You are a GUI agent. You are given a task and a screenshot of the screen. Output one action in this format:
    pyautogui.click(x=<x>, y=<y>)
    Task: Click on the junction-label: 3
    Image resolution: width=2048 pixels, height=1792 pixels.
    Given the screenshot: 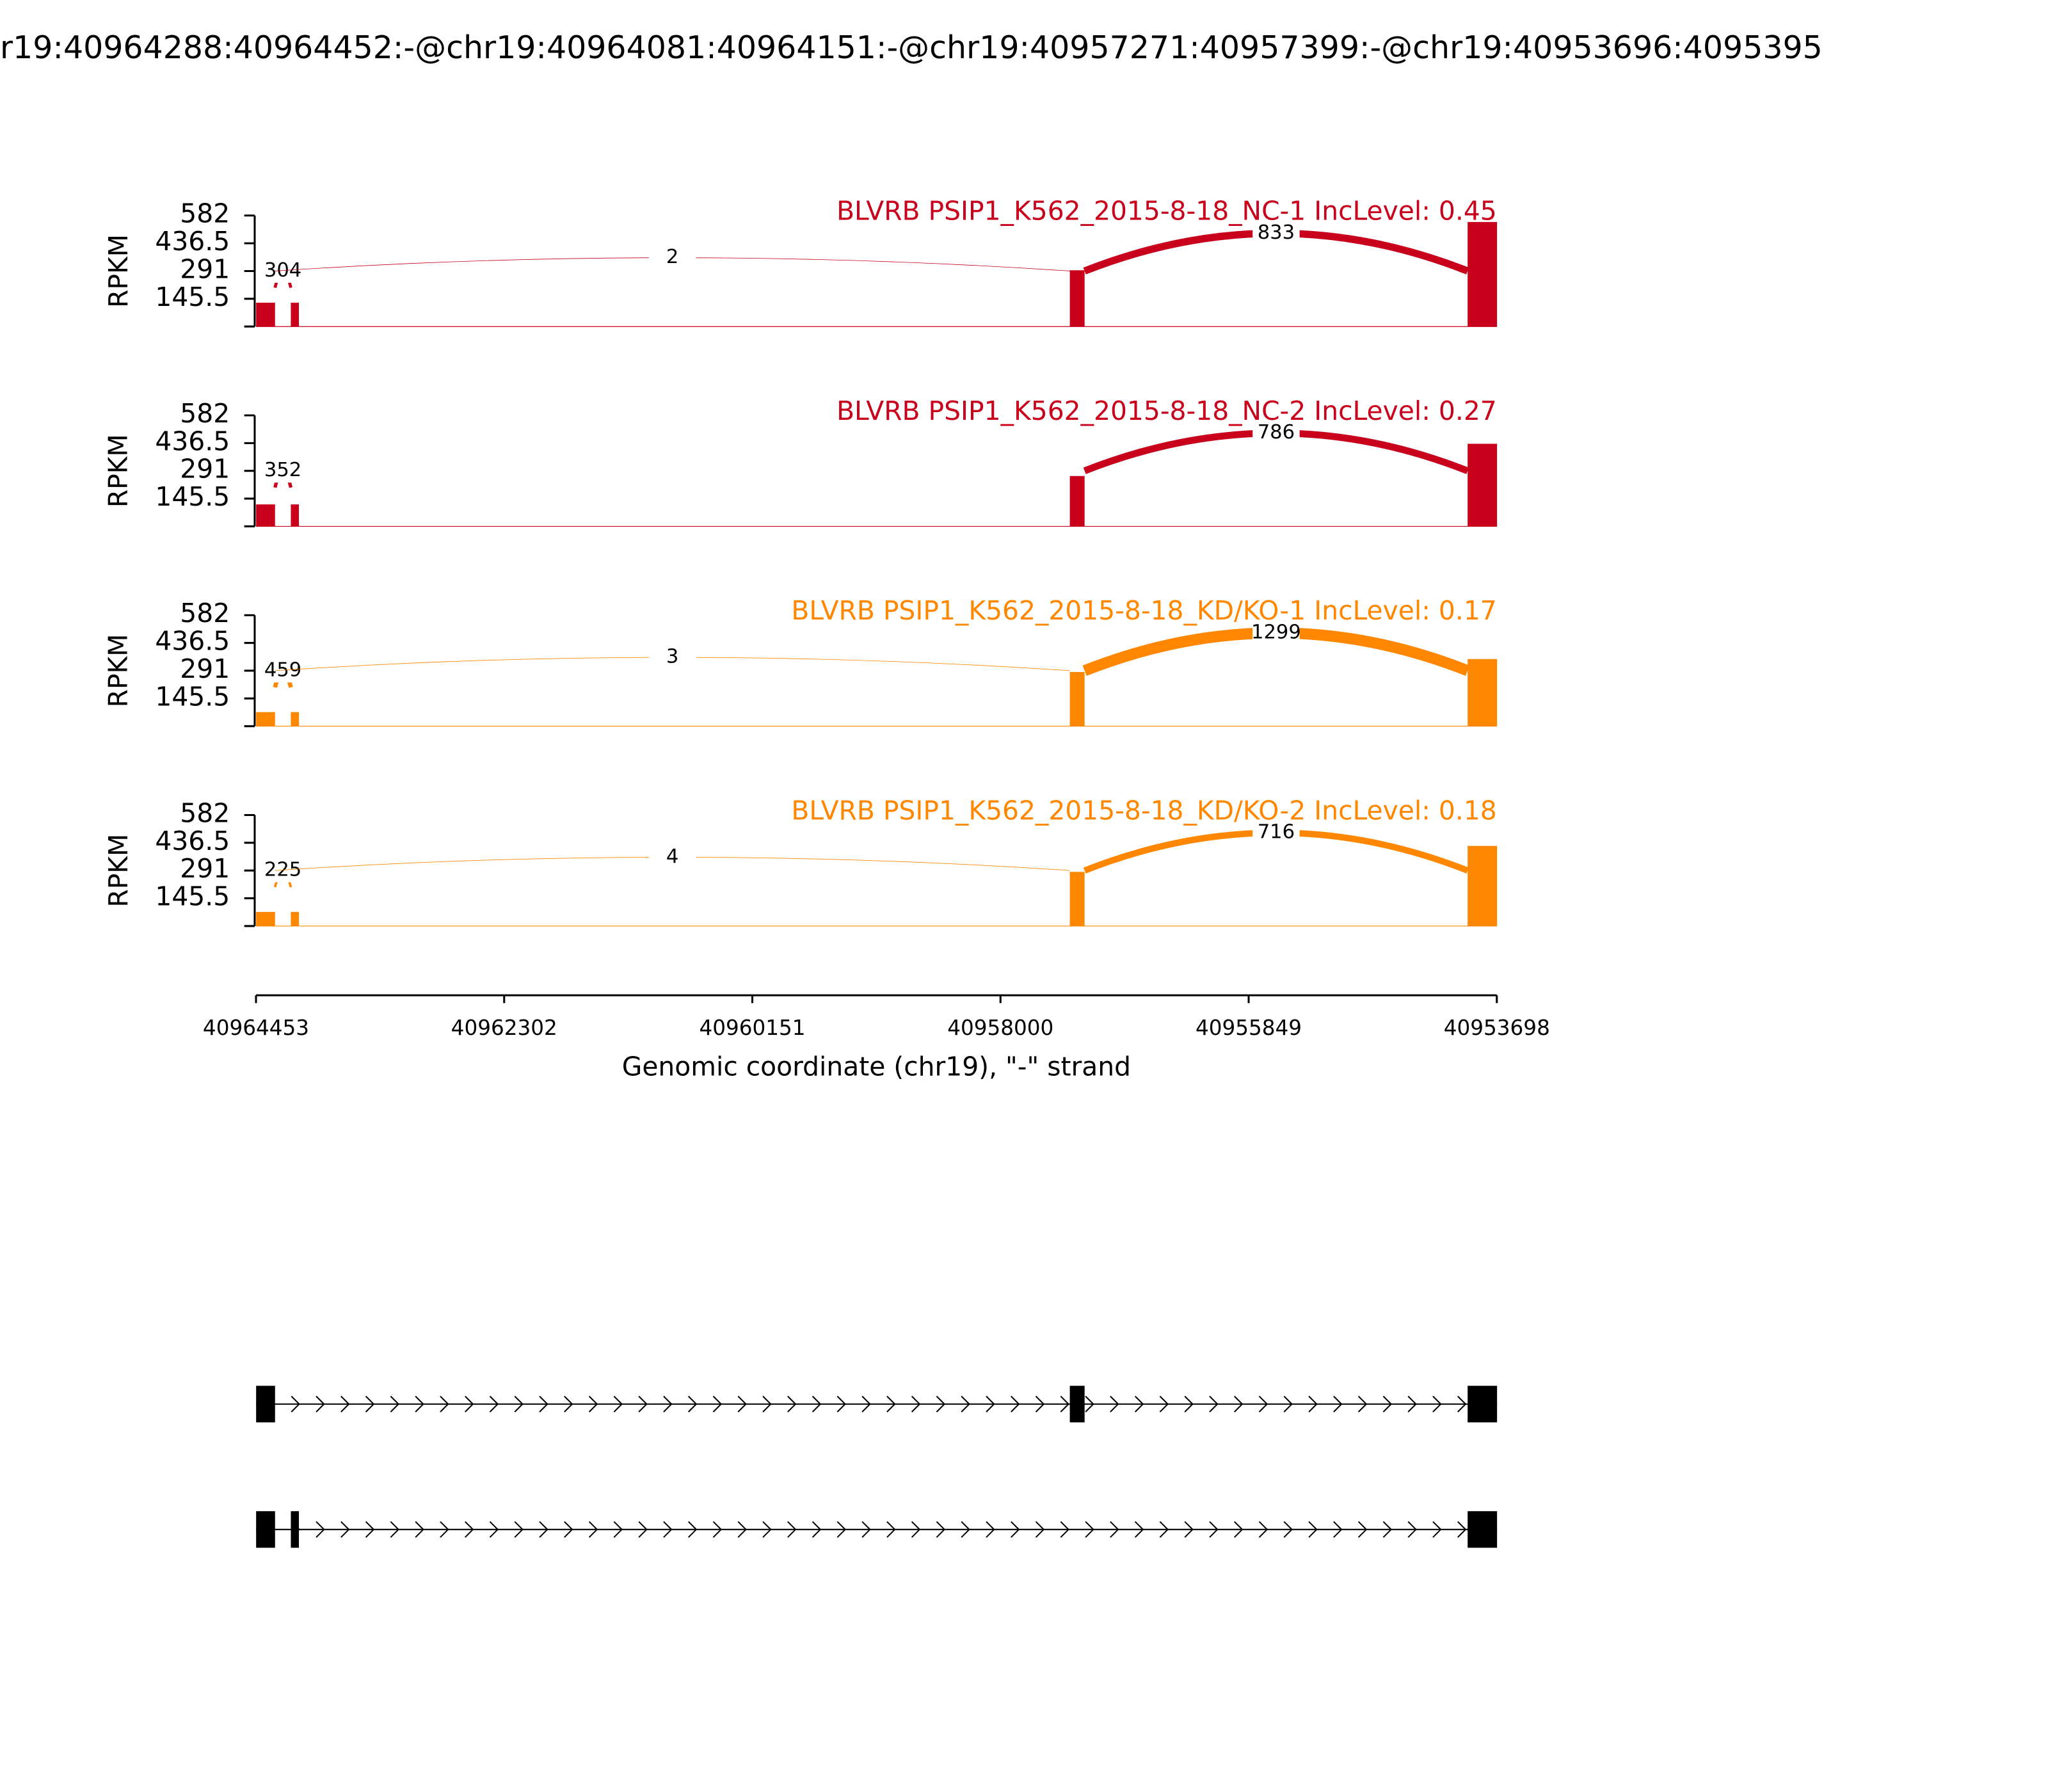 What is the action you would take?
    pyautogui.click(x=672, y=657)
    